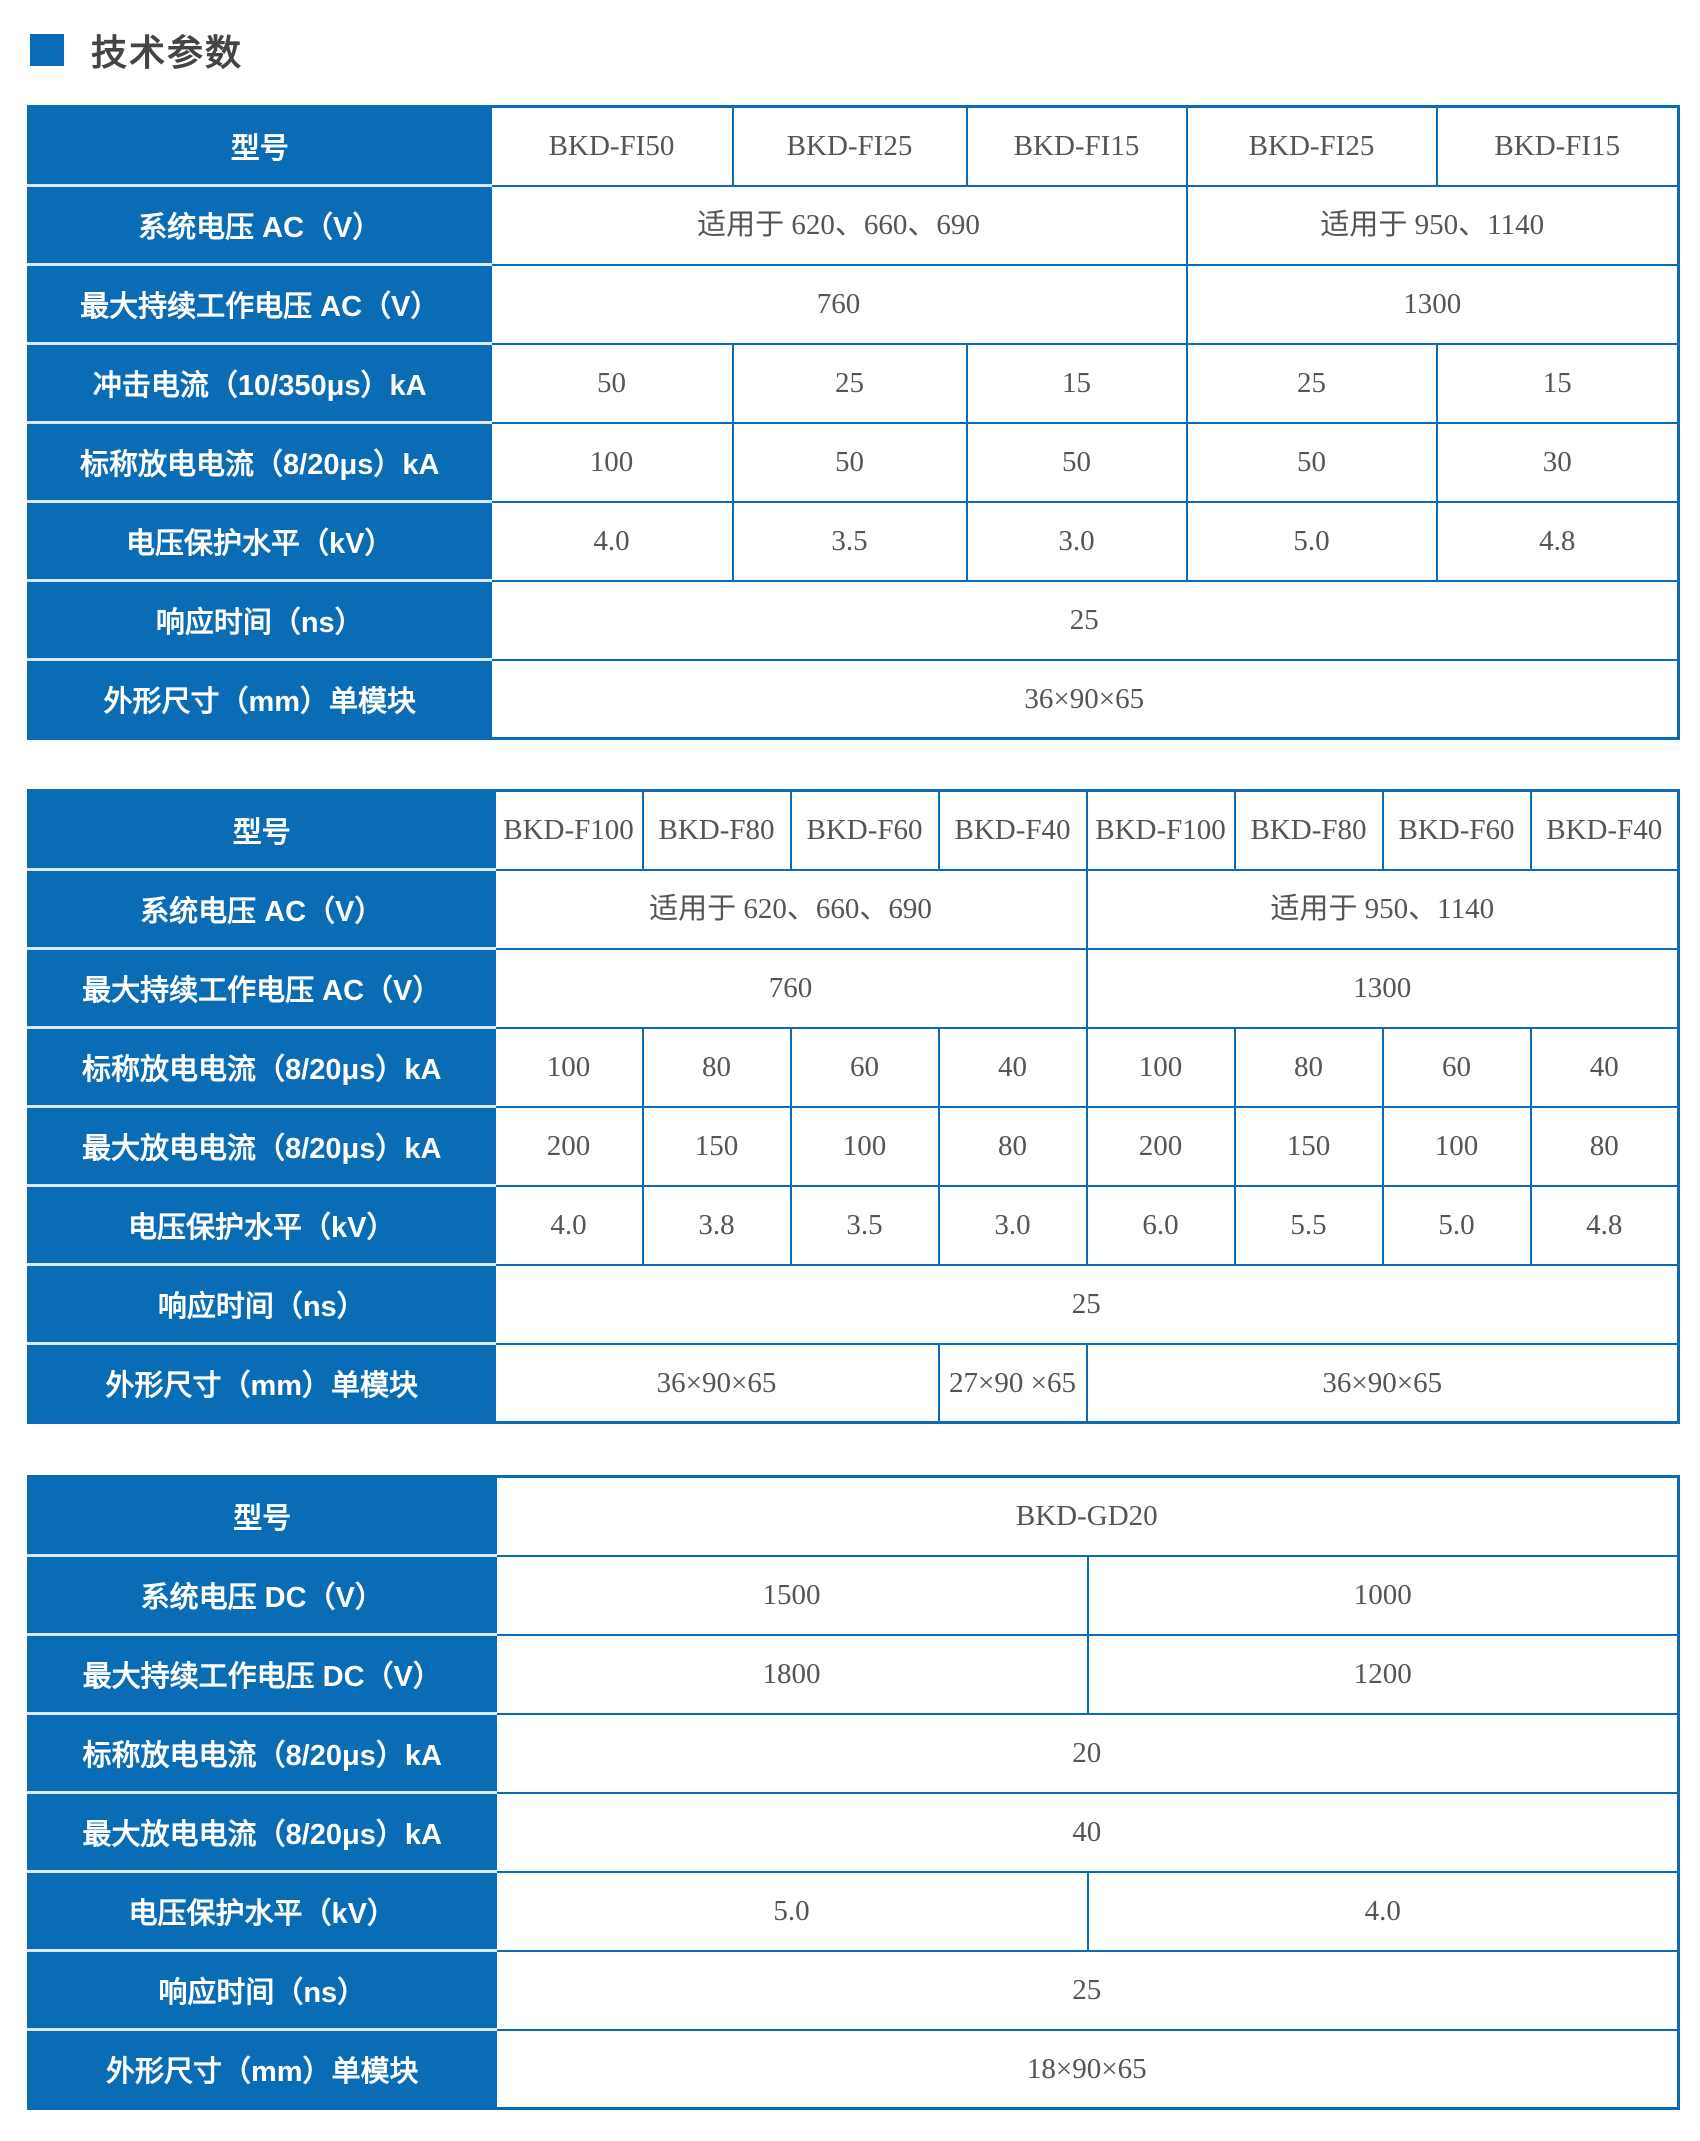  I want to click on value-cell: BKD-FI50, so click(611, 146).